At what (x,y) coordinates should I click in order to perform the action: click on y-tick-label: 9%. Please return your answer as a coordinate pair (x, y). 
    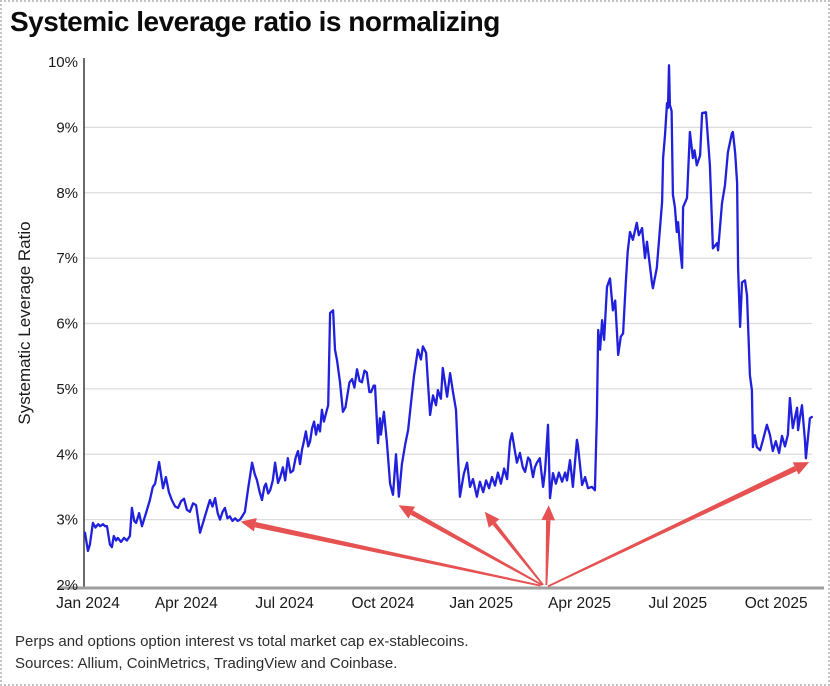
    Looking at the image, I should click on (67, 127).